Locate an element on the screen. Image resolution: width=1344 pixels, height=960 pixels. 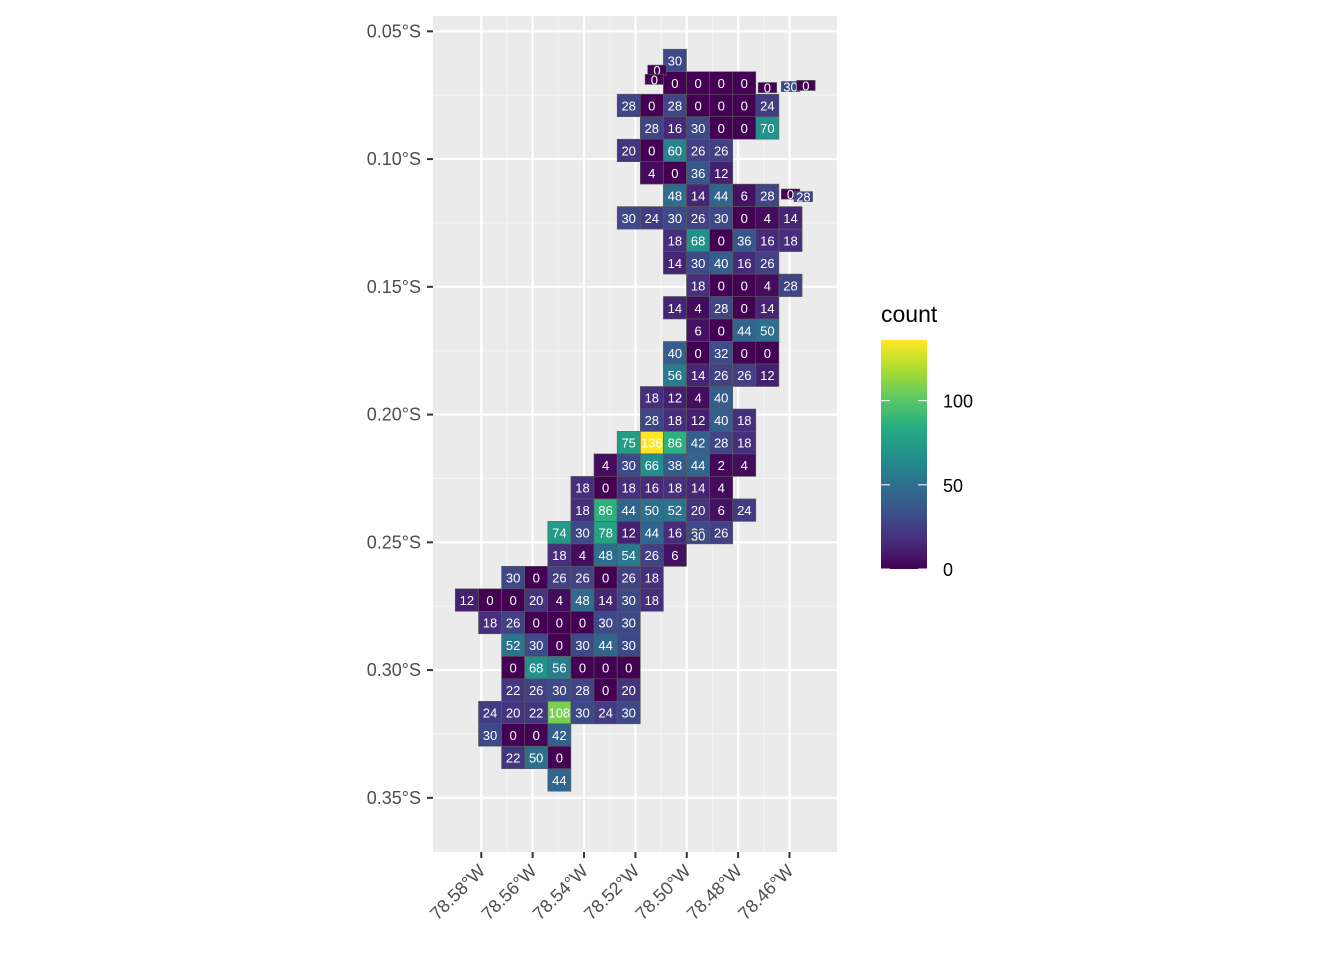
cell-value-label: 78 is located at coordinates (605, 533).